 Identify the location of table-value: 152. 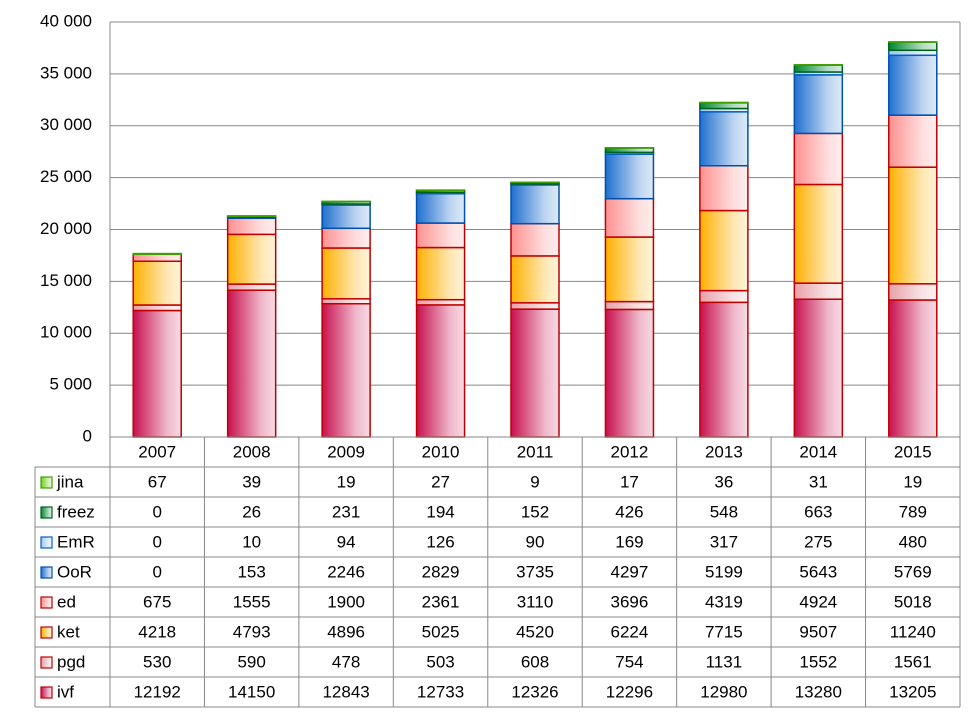
(535, 511).